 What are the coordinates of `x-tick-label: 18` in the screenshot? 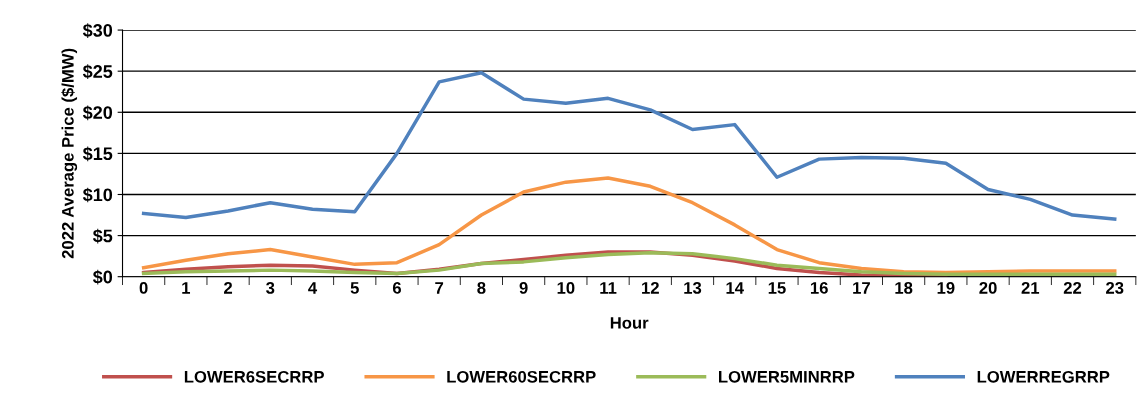 It's located at (904, 287).